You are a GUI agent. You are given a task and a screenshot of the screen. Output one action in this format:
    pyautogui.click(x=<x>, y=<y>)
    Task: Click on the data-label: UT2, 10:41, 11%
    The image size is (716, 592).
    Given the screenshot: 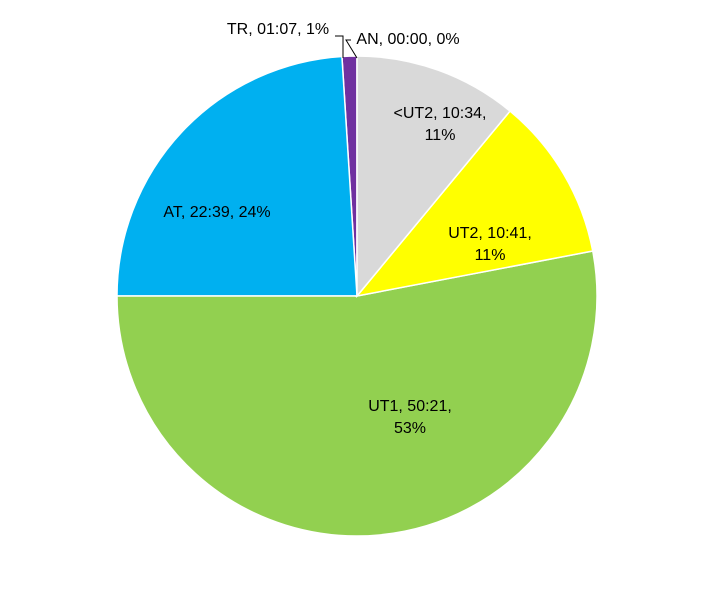 What is the action you would take?
    pyautogui.click(x=490, y=244)
    